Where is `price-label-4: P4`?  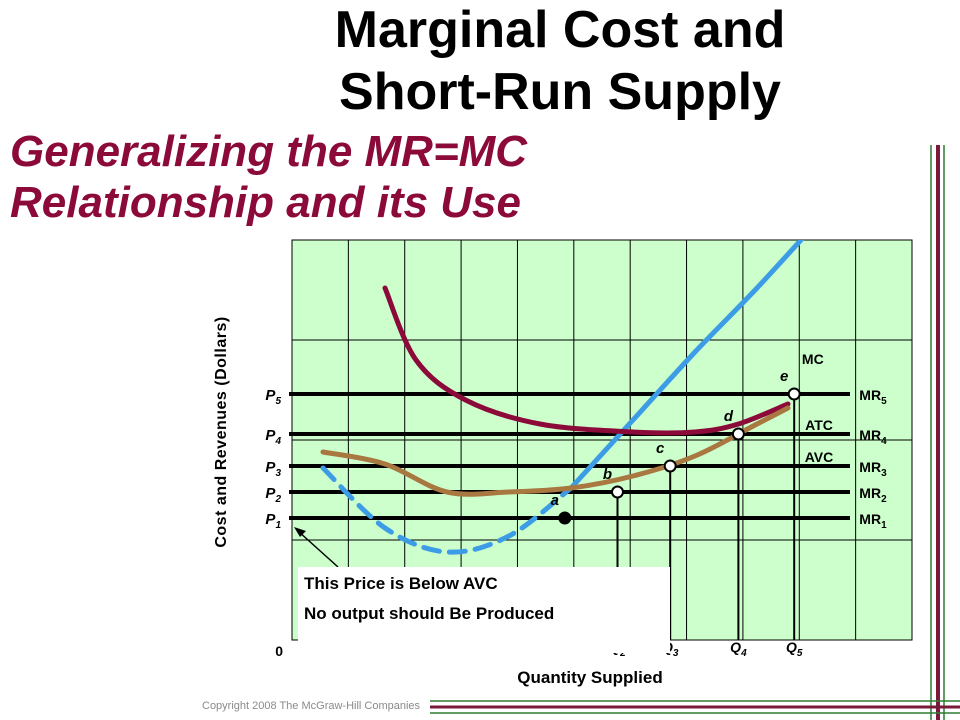 price-label-4: P4 is located at coordinates (273, 437).